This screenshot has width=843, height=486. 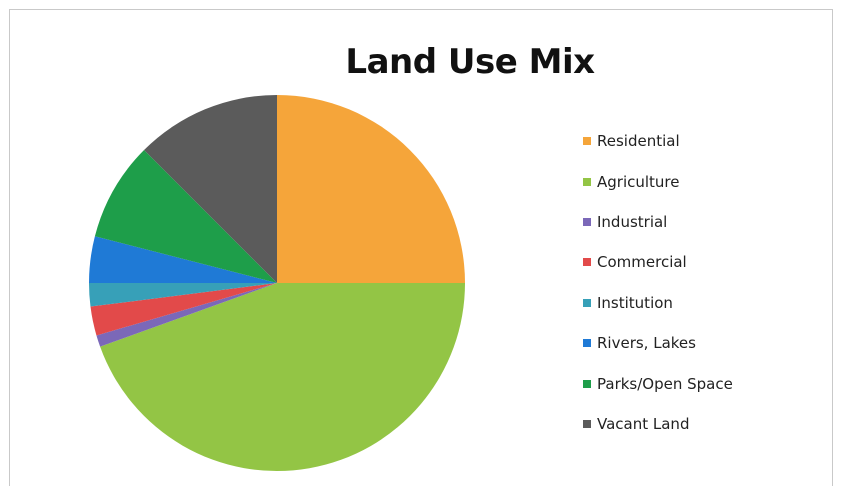 What do you see at coordinates (643, 423) in the screenshot?
I see `legend-label: Vacant Land` at bounding box center [643, 423].